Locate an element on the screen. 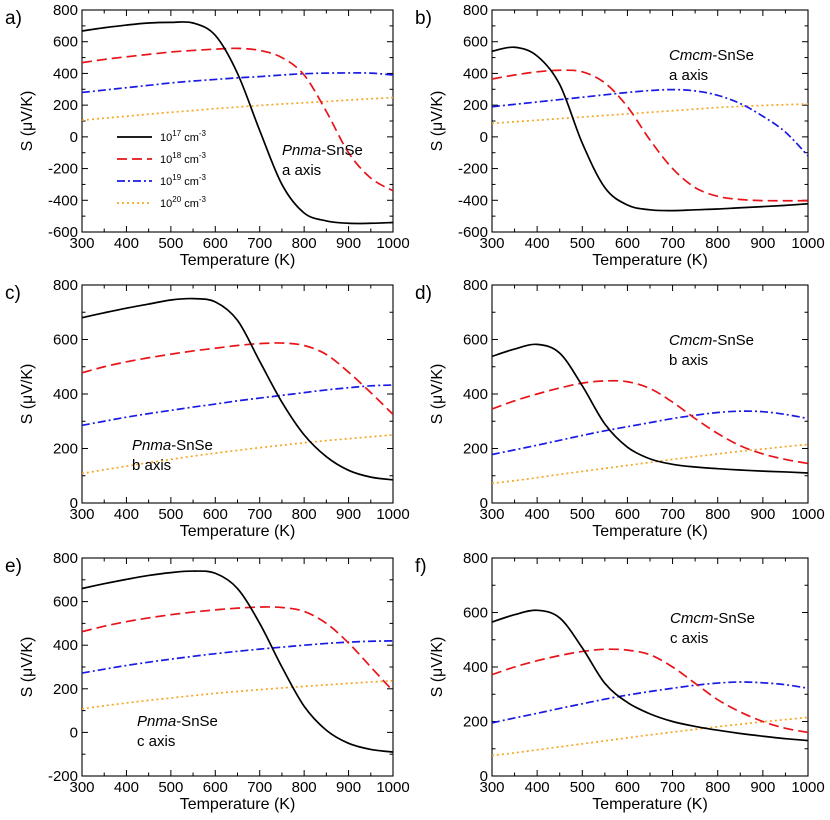  annotation-axis: b axis is located at coordinates (151, 465).